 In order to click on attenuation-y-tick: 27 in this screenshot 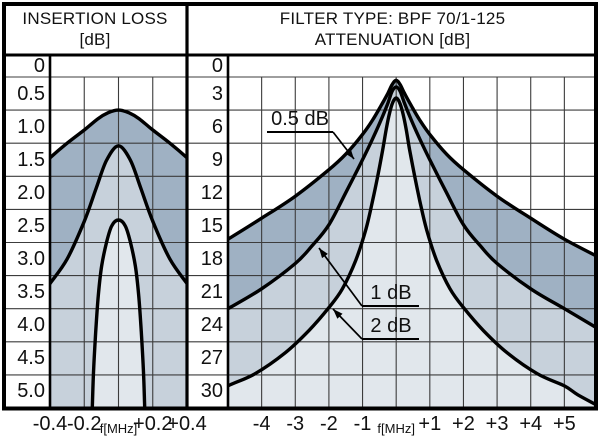, I will do `click(211, 358)`.